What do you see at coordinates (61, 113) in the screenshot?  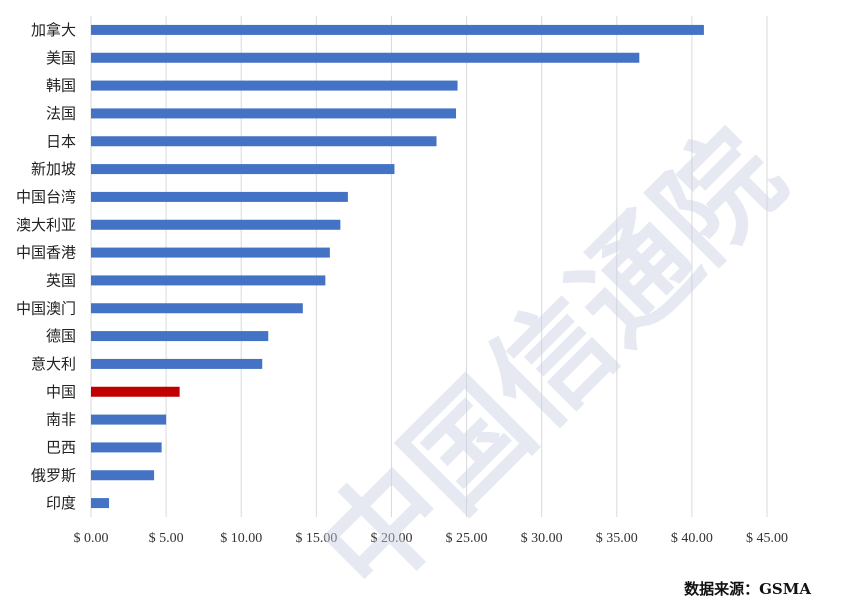 I see `category-label: 法国` at bounding box center [61, 113].